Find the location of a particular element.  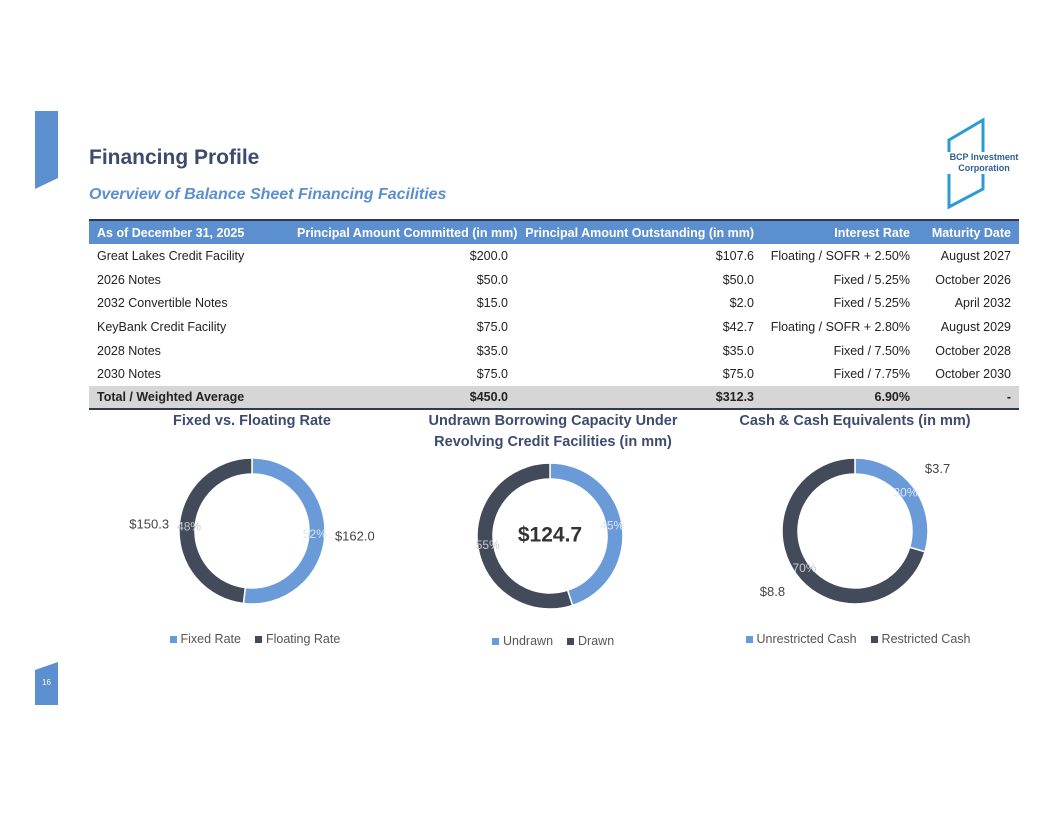

legend-item: Floating Rate is located at coordinates (297, 639).